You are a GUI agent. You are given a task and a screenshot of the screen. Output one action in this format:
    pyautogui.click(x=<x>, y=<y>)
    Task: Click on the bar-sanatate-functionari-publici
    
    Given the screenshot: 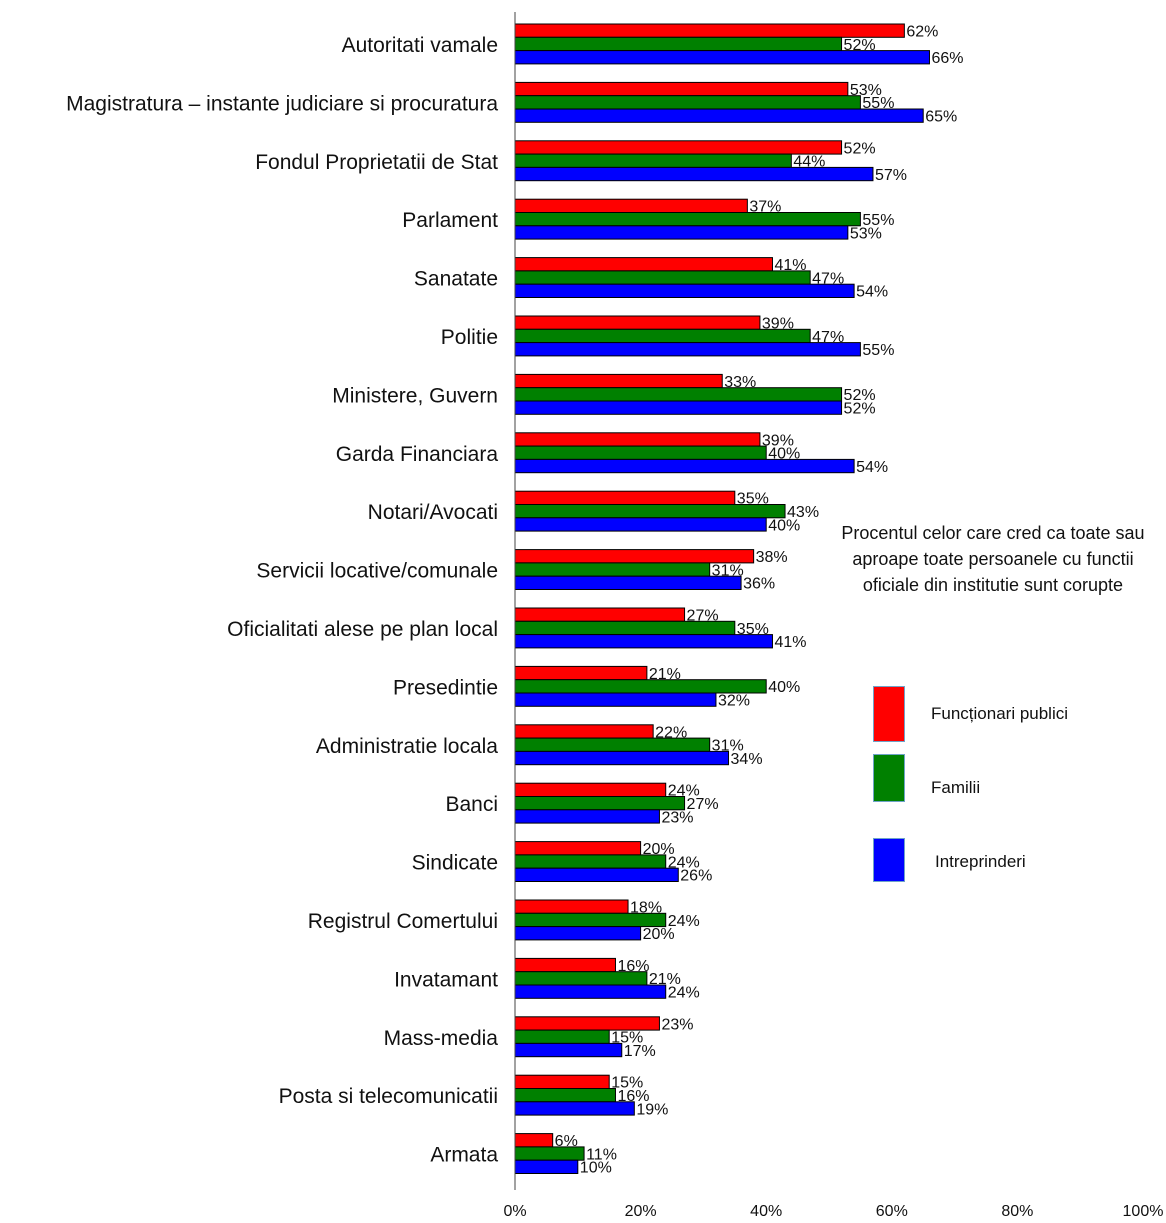 What is the action you would take?
    pyautogui.click(x=643, y=264)
    